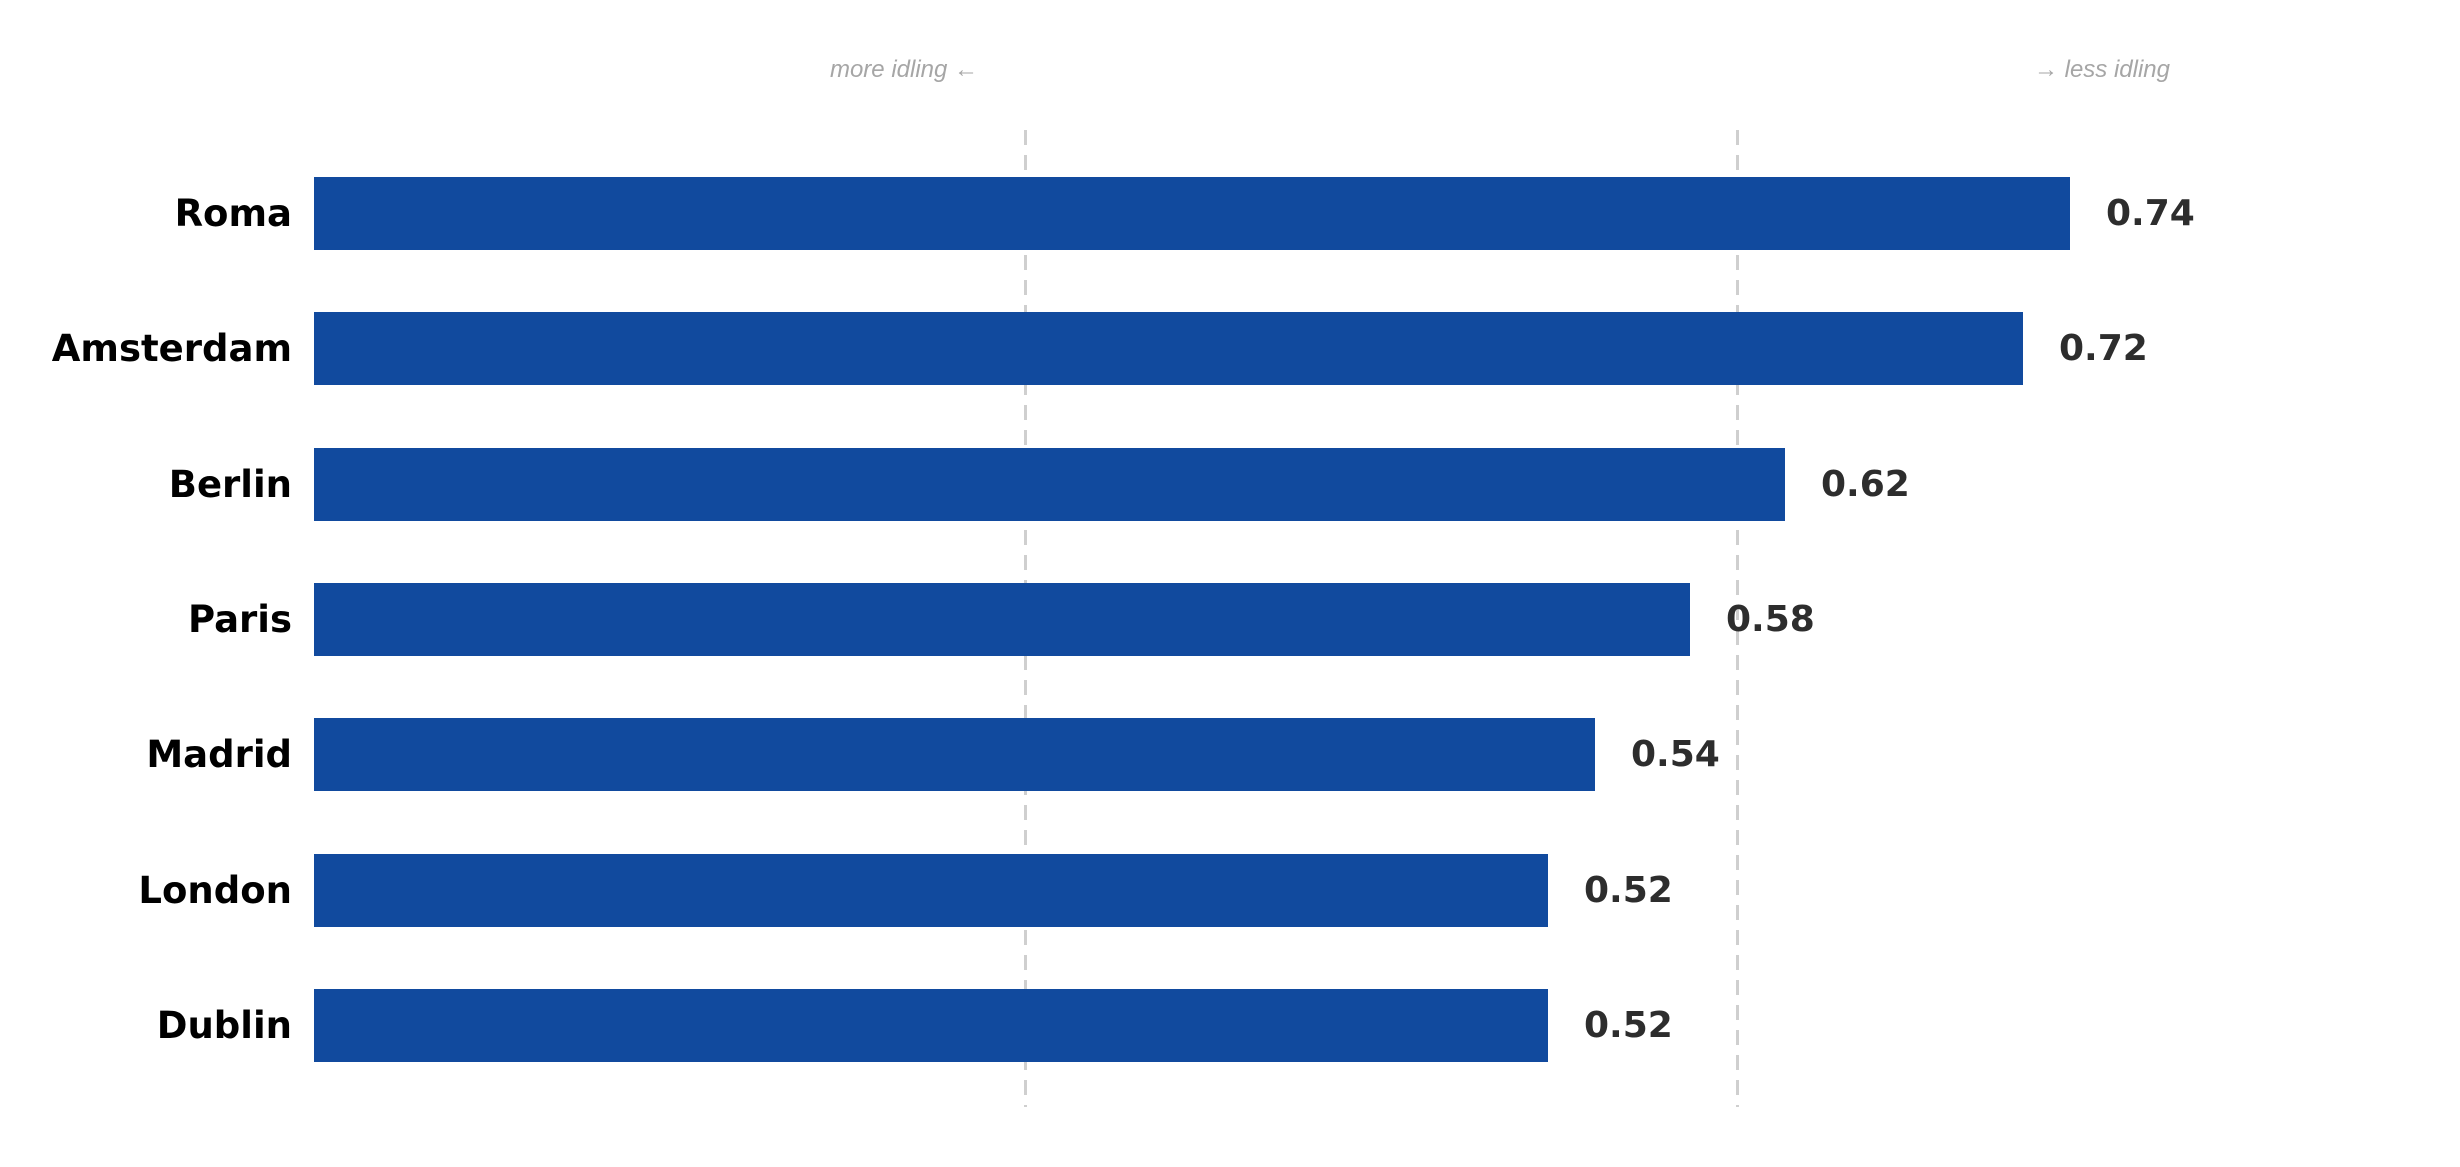 The height and width of the screenshot is (1167, 2460). I want to click on category-label: Roma, so click(233, 213).